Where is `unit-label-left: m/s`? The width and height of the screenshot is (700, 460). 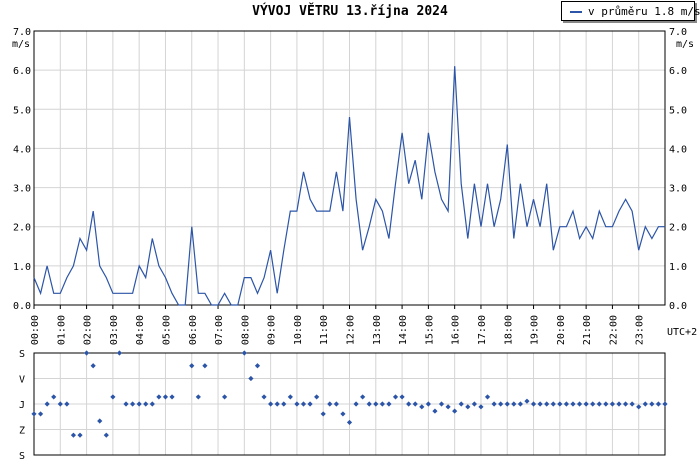
unit-label-left: m/s is located at coordinates (21, 44).